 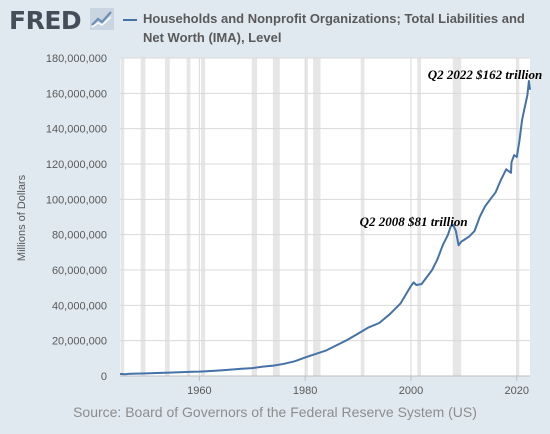 I want to click on y-tick-label: 0, so click(x=104, y=377).